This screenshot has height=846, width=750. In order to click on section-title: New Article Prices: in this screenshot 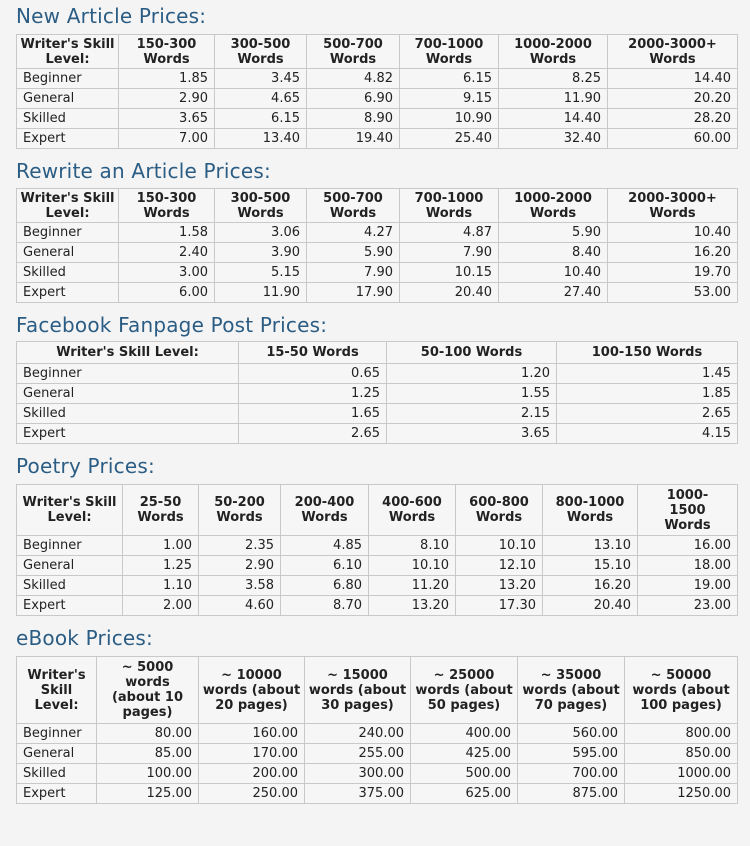, I will do `click(111, 16)`.